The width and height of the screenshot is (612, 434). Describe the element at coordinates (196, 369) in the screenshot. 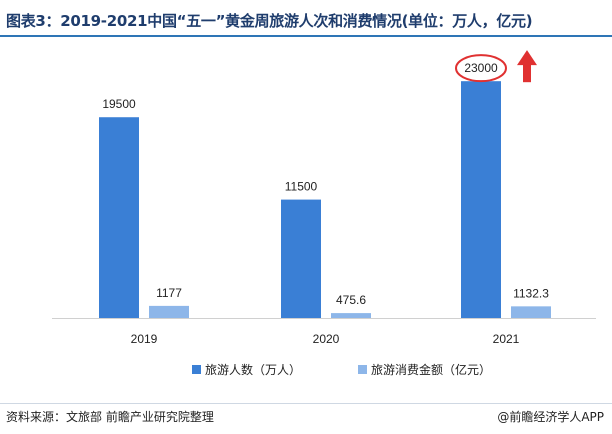

I see `legend-swatch-tourists` at that location.